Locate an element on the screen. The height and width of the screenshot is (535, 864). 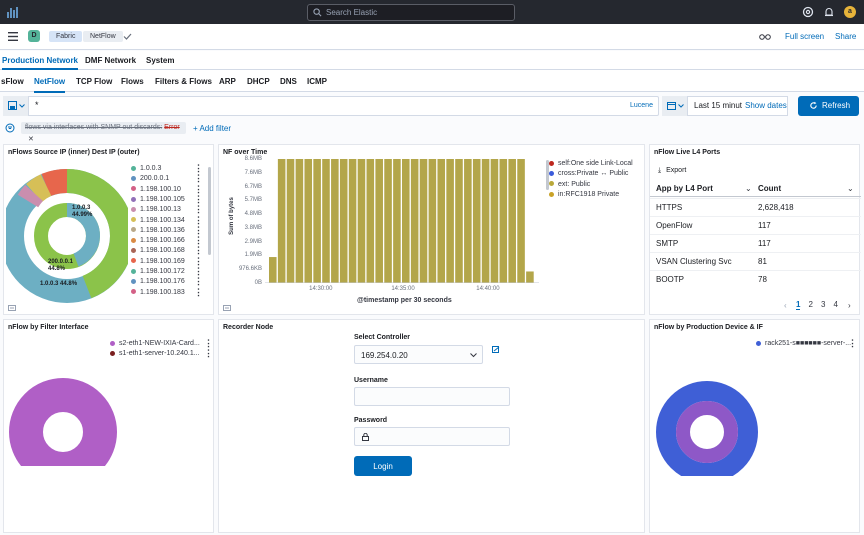
table-row: BOOTP 78 is located at coordinates (755, 278).